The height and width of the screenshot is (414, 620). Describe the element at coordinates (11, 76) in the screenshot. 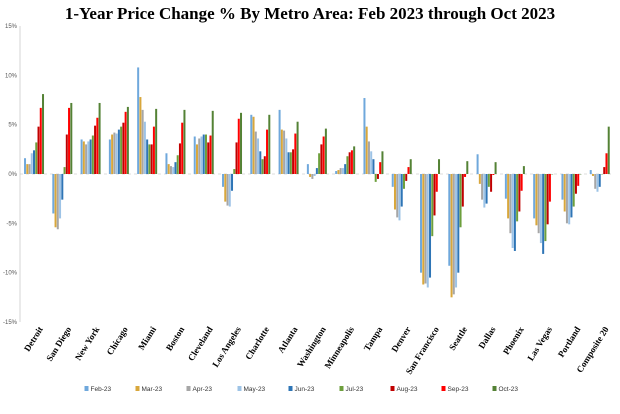

I see `y-tick-label: 10%` at that location.